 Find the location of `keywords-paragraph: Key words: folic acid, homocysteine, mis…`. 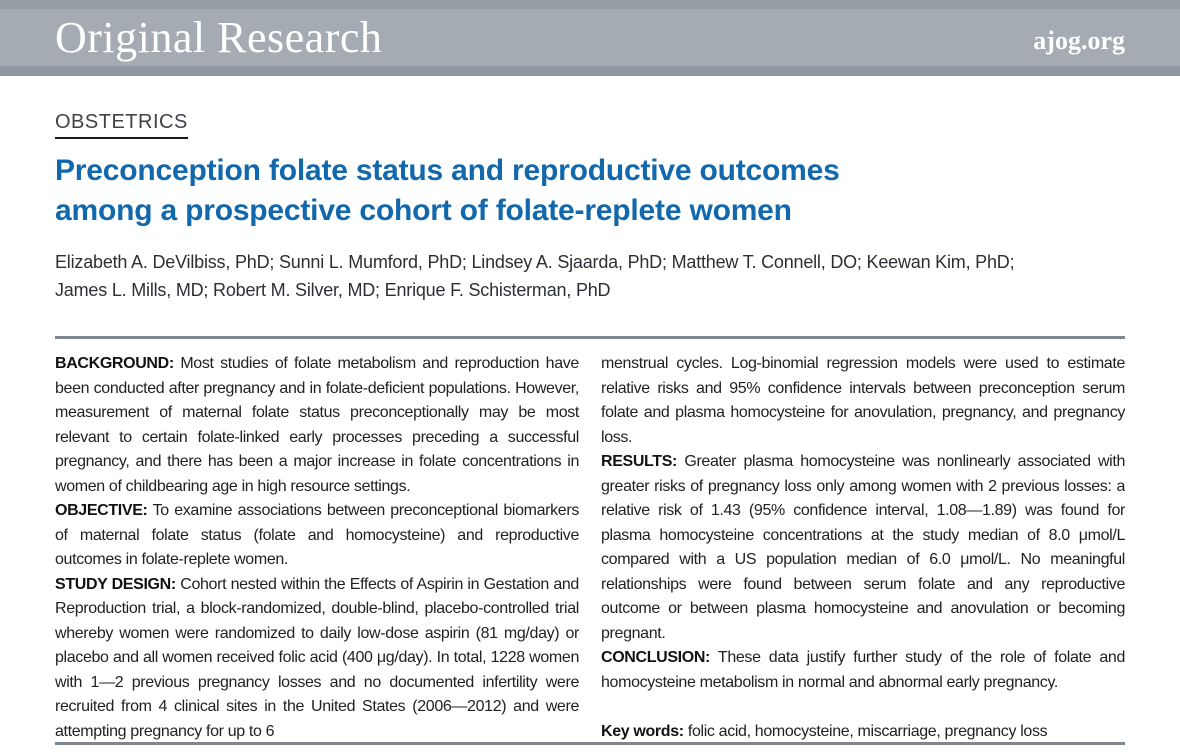

keywords-paragraph: Key words: folic acid, homocysteine, mis… is located at coordinates (863, 731).